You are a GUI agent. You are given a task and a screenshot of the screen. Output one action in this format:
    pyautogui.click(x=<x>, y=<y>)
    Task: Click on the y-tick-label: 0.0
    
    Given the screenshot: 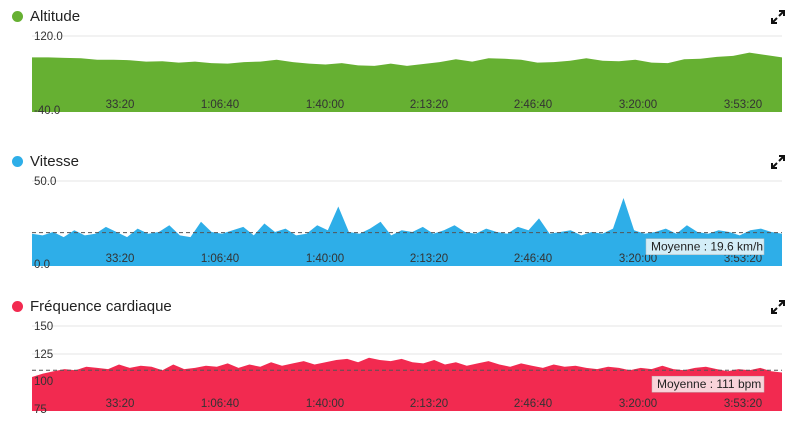 What is the action you would take?
    pyautogui.click(x=42, y=265)
    